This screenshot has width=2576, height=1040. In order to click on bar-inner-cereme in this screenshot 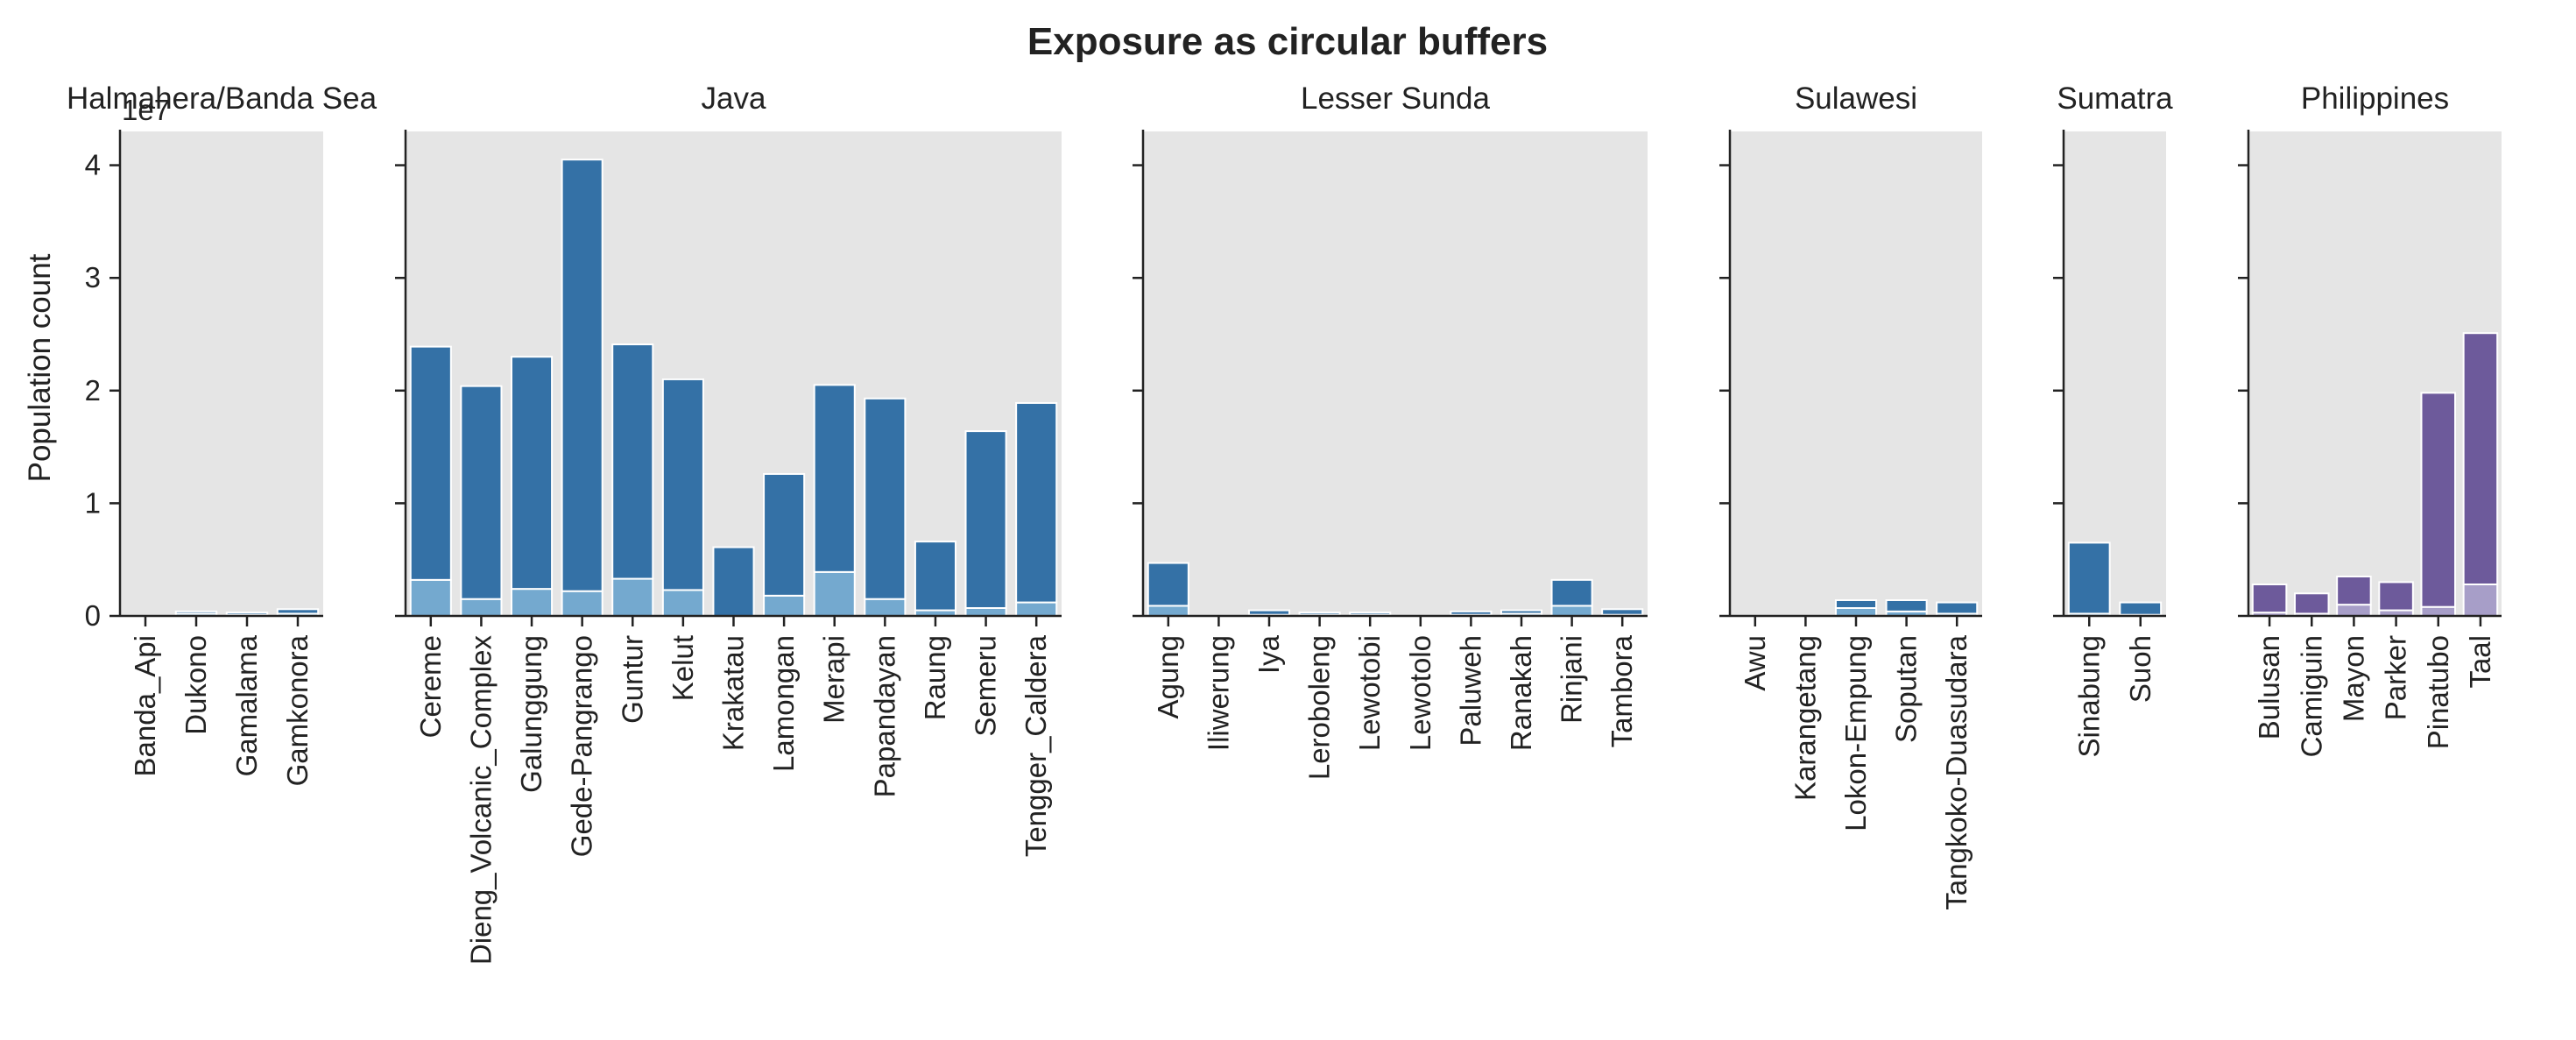, I will do `click(430, 597)`.